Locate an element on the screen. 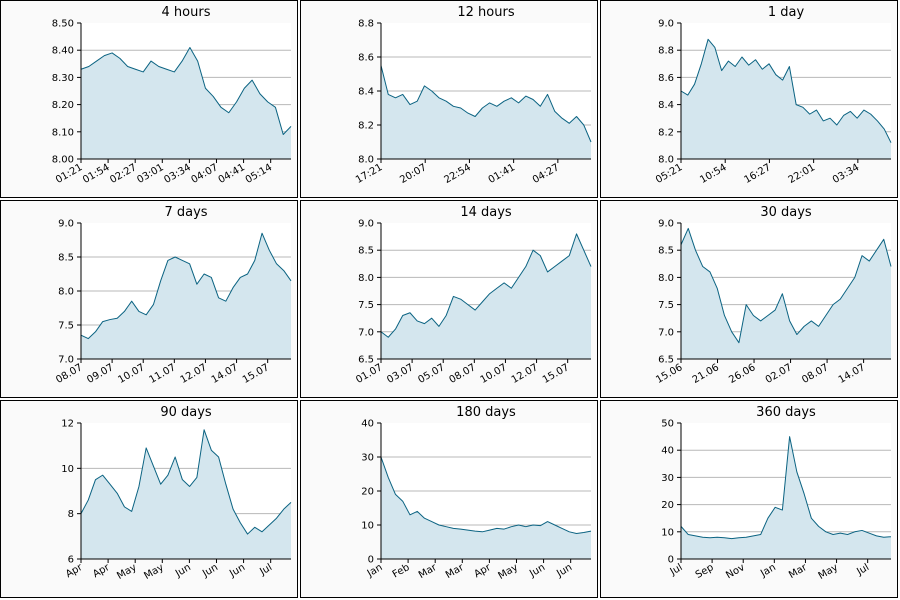 The image size is (900, 600). chart-title: 360 days is located at coordinates (786, 412).